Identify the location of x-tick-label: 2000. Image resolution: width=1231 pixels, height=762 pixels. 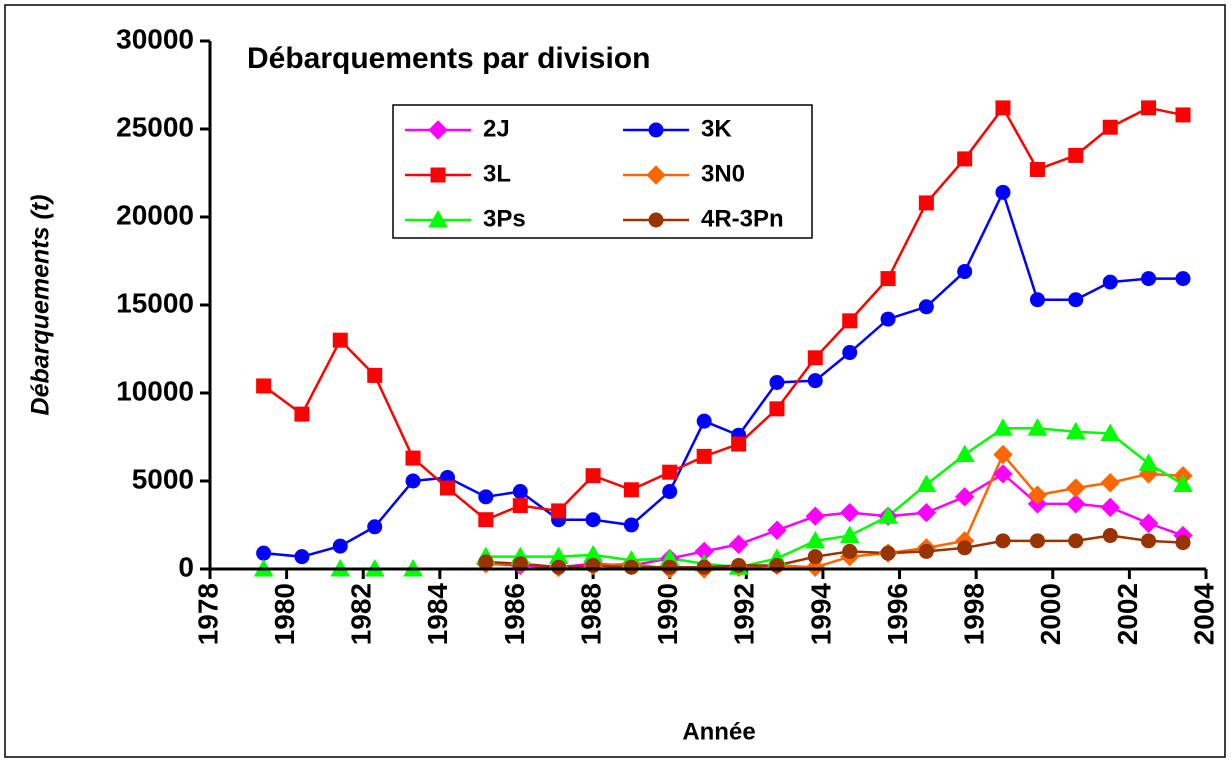
(1050, 614).